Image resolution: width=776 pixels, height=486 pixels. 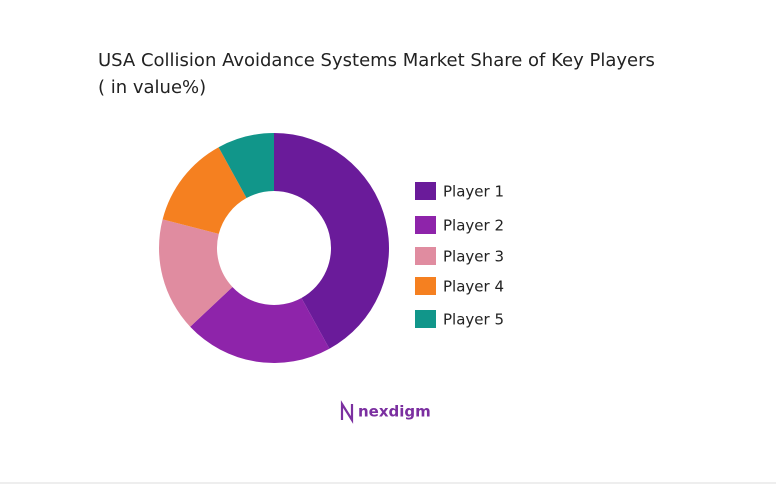 I want to click on legend-label: Player 2, so click(x=473, y=226).